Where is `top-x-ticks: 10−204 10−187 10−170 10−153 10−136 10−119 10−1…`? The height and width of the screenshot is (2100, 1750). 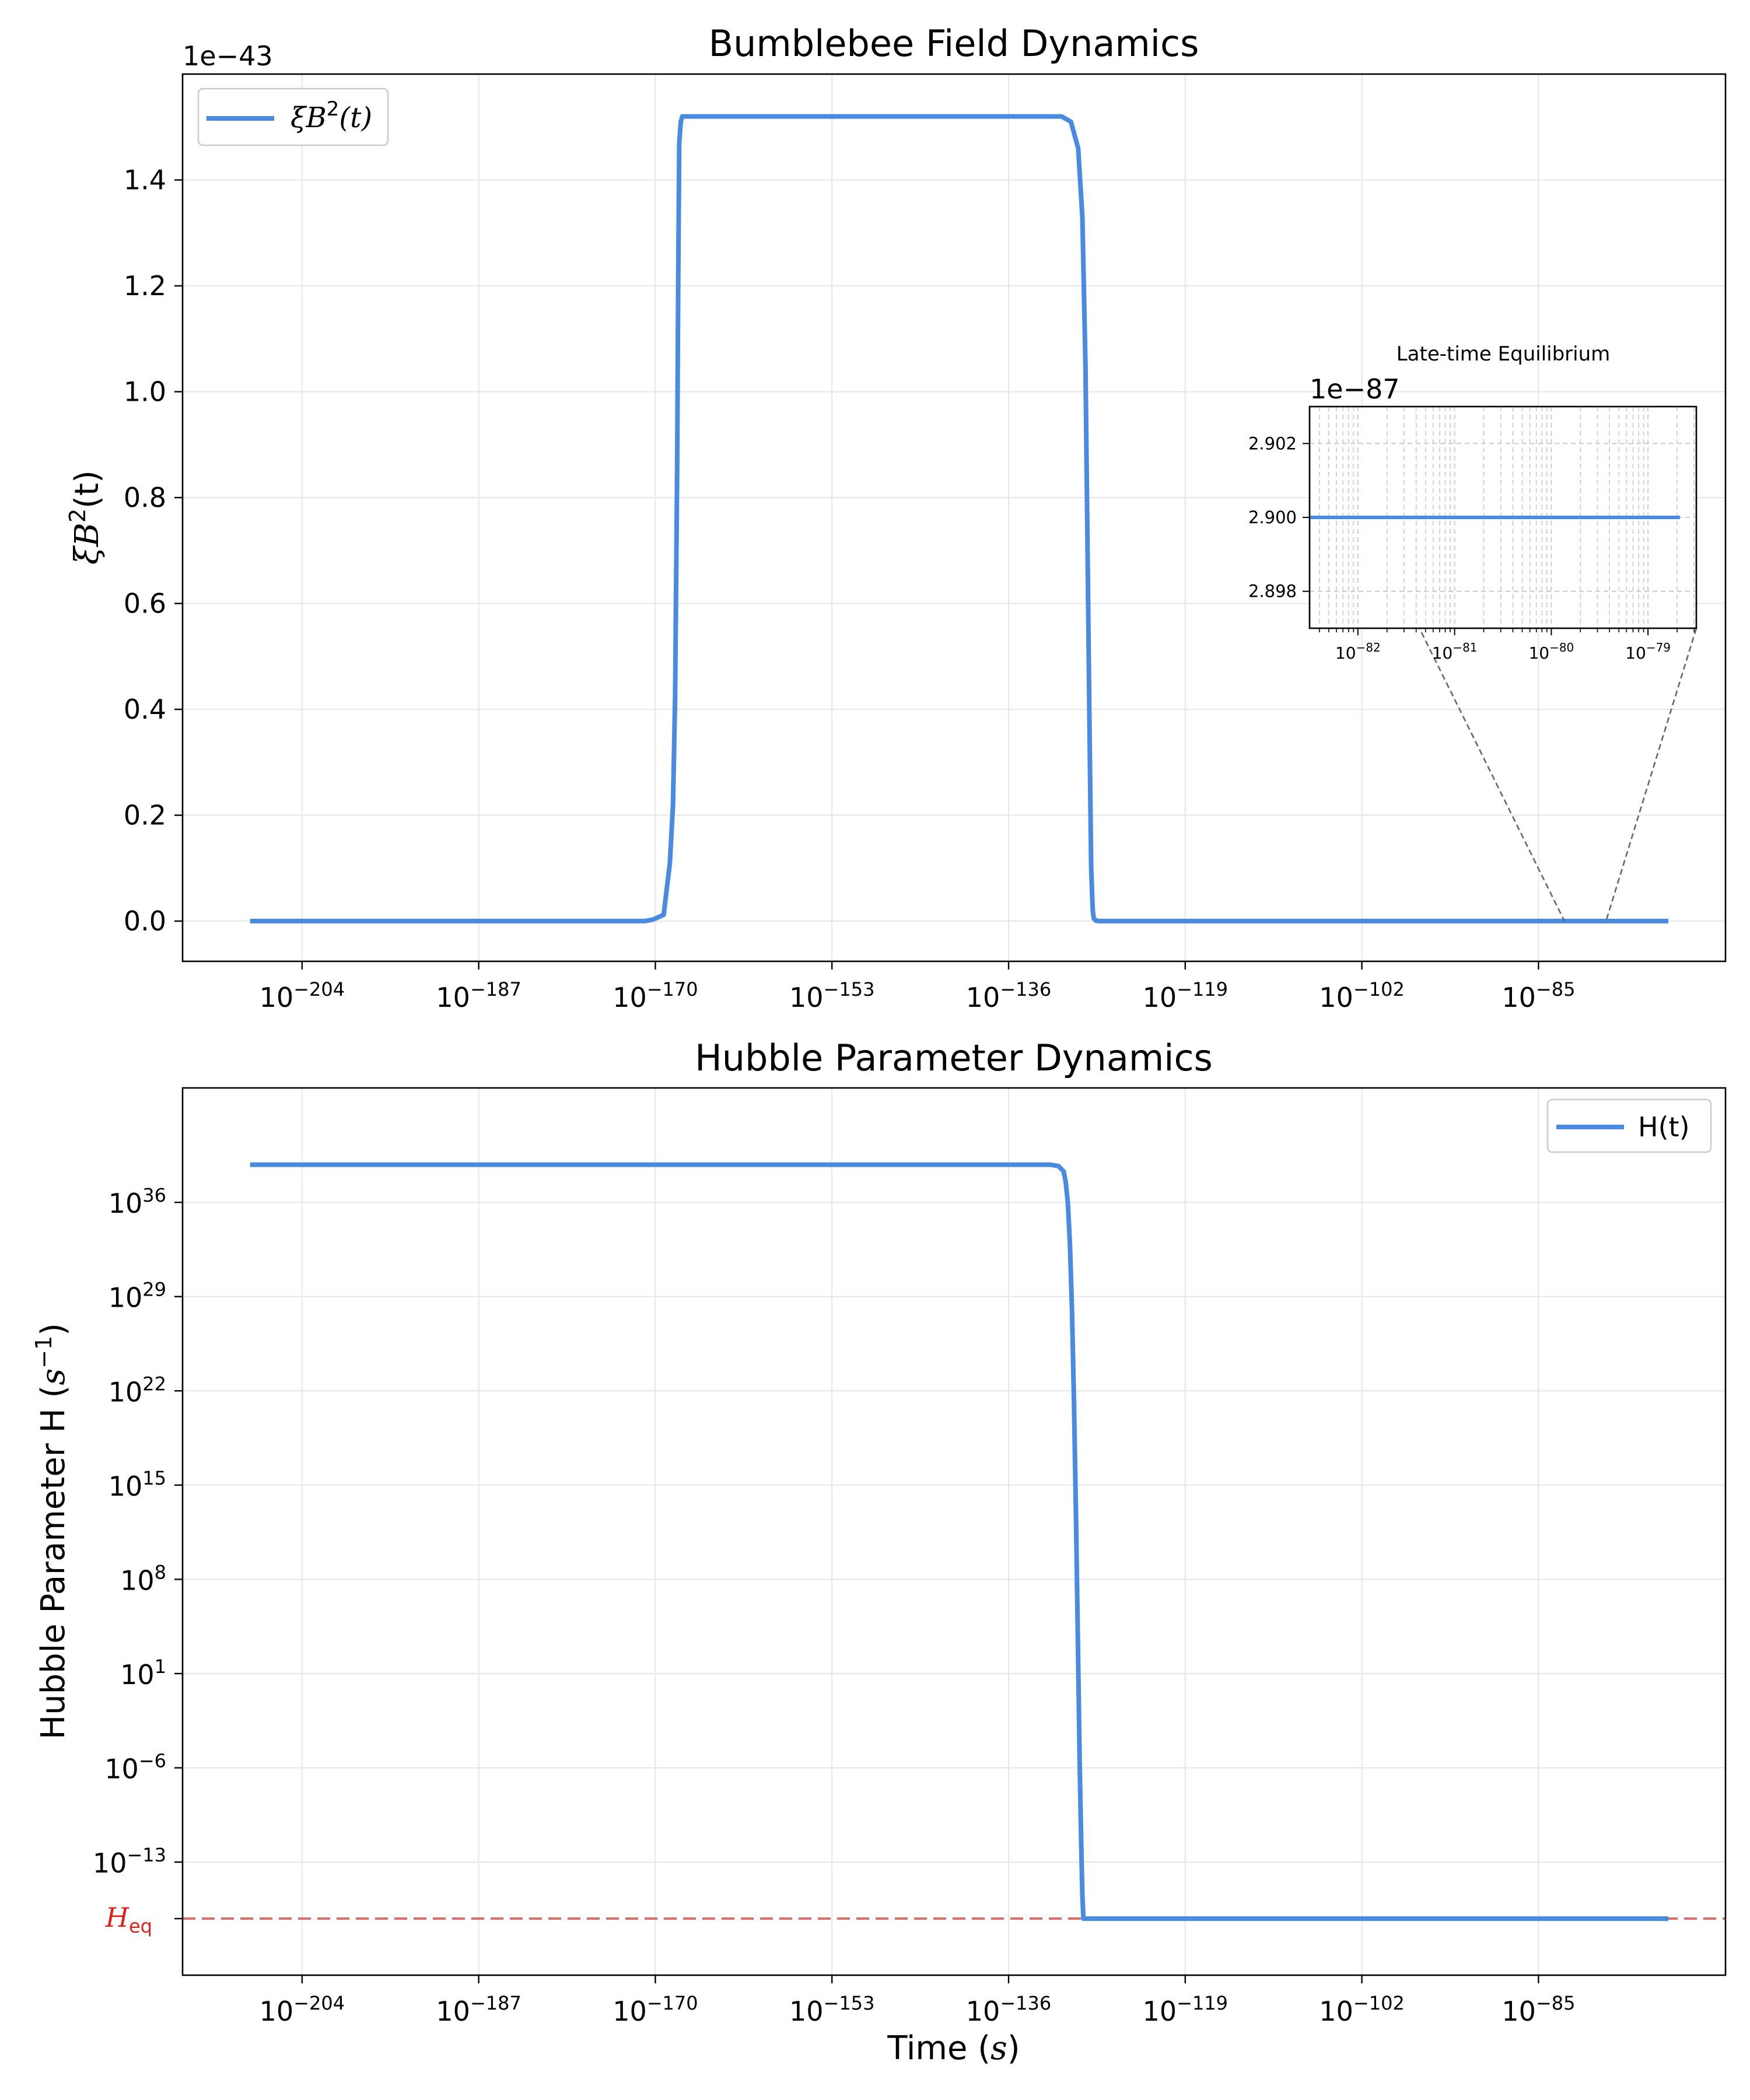
top-x-ticks: 10−204 10−187 10−170 10−153 10−136 10−119 10−1… is located at coordinates (917, 987).